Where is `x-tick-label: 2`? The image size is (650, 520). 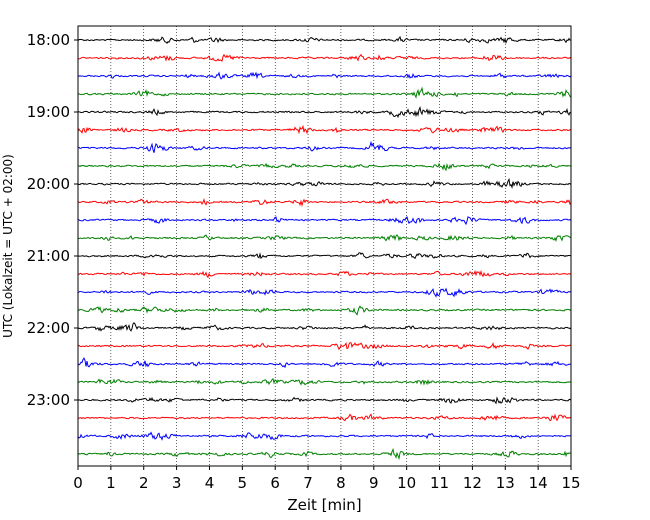
x-tick-label: 2 is located at coordinates (144, 483).